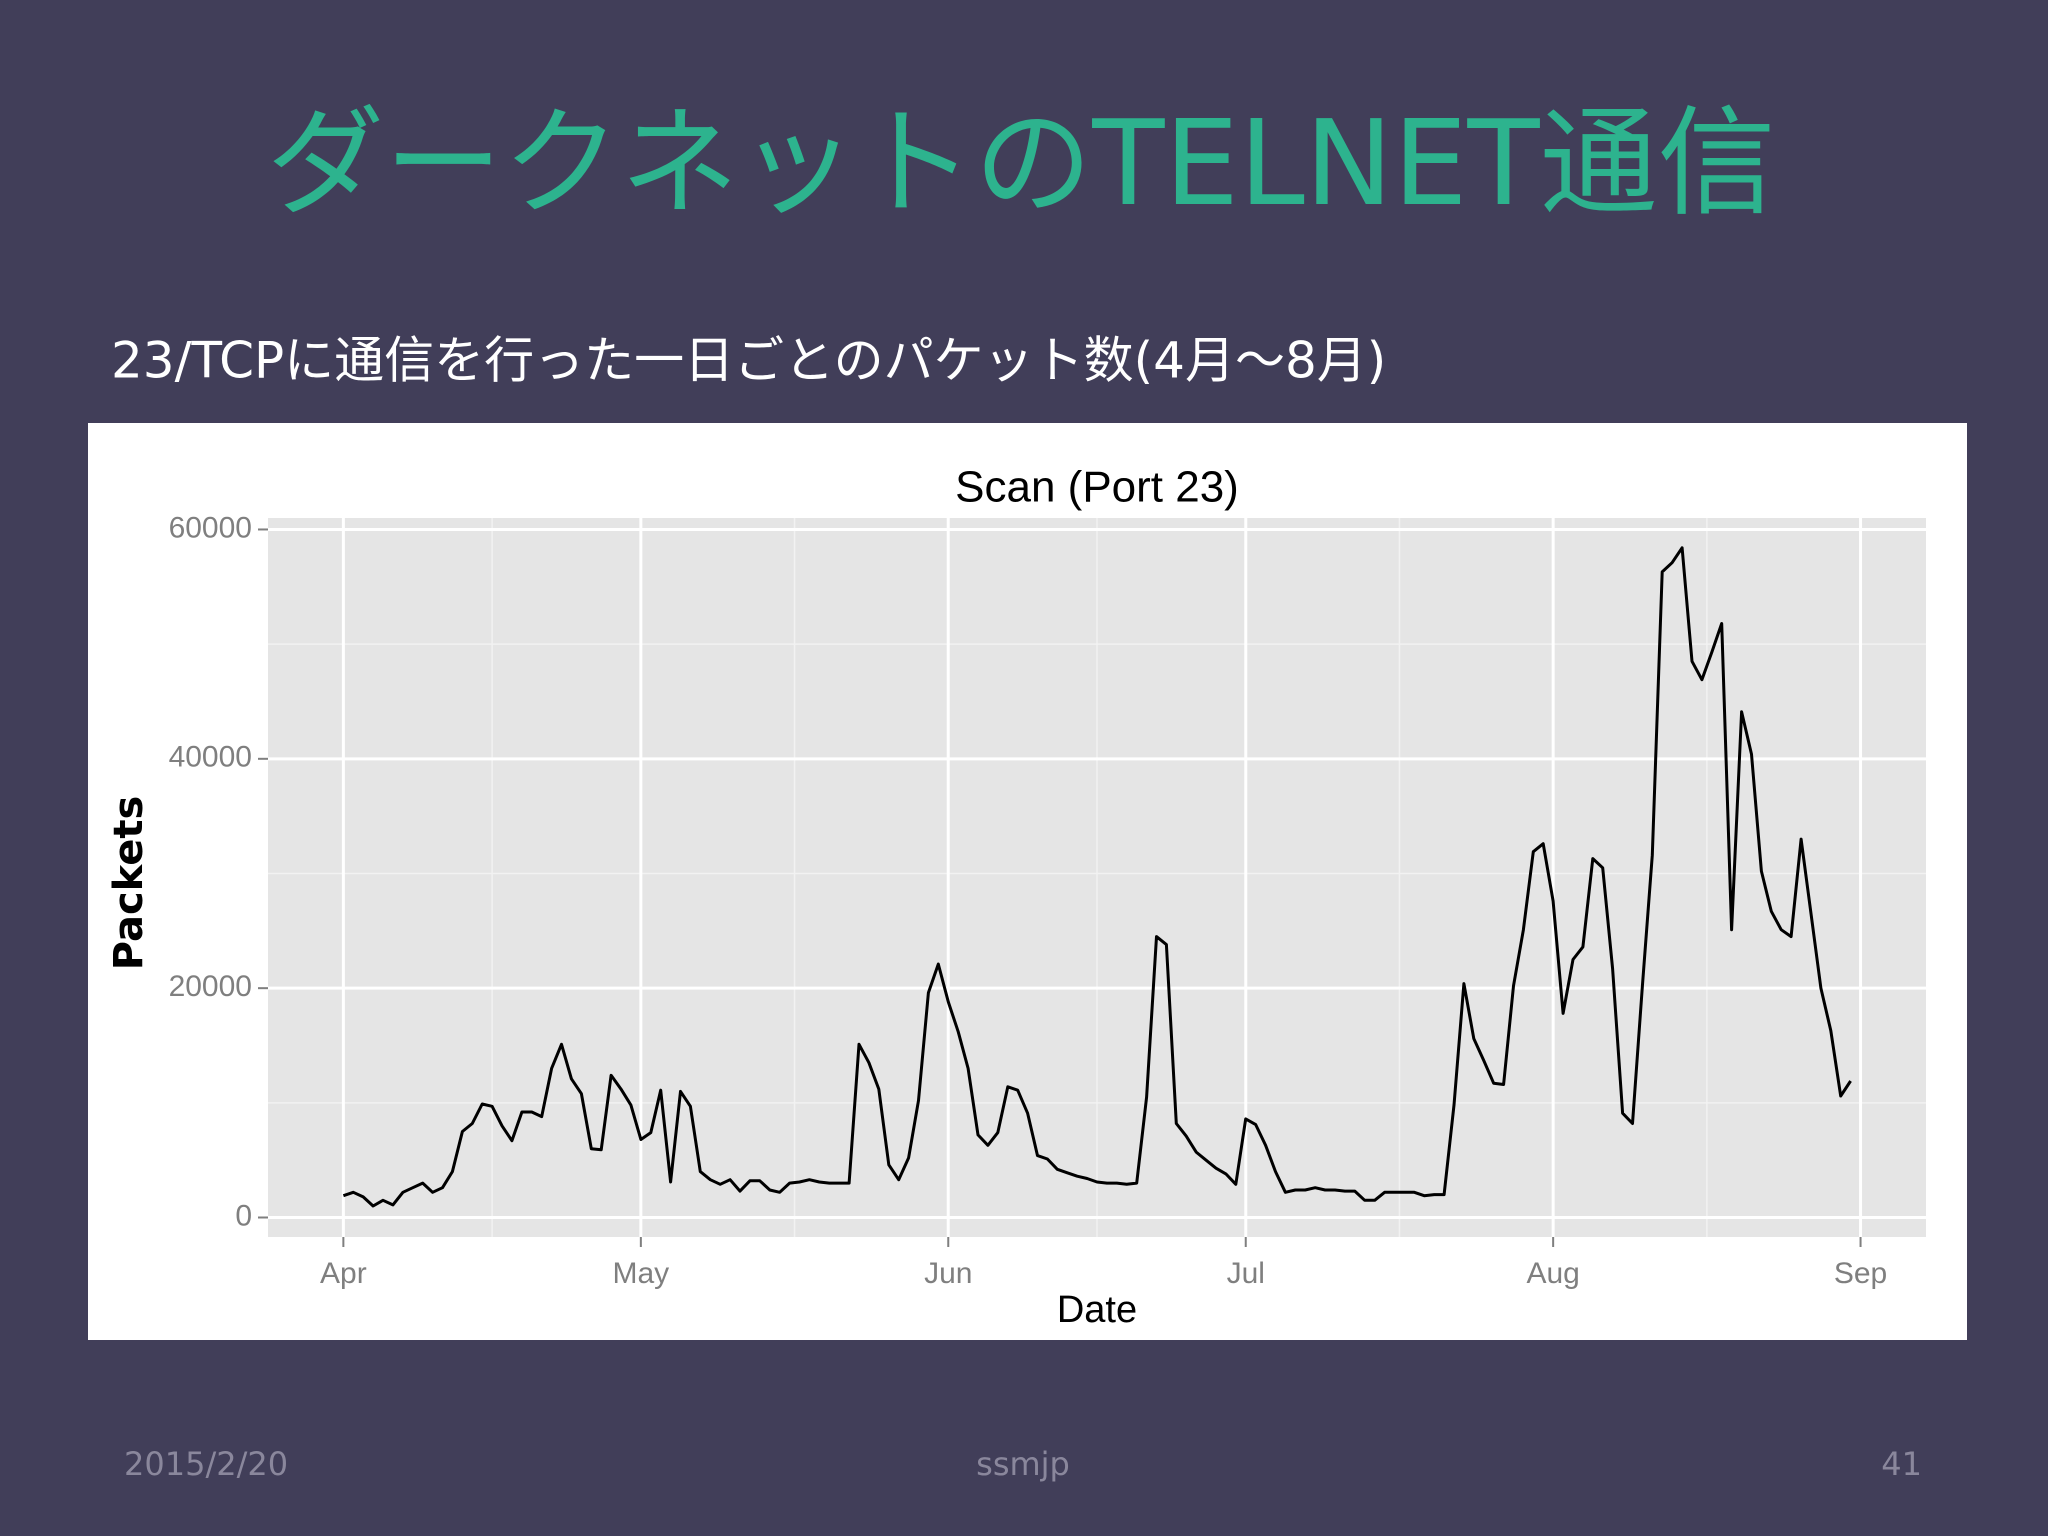 The height and width of the screenshot is (1536, 2048). I want to click on slide-subtitle: 23/TCPに通信を行った一日ごとのパケット数(4月～8月), so click(748, 361).